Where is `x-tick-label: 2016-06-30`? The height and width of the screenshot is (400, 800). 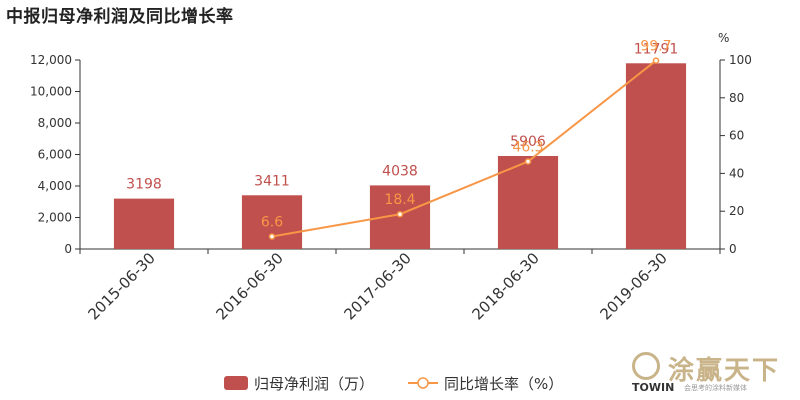 x-tick-label: 2016-06-30 is located at coordinates (249, 286).